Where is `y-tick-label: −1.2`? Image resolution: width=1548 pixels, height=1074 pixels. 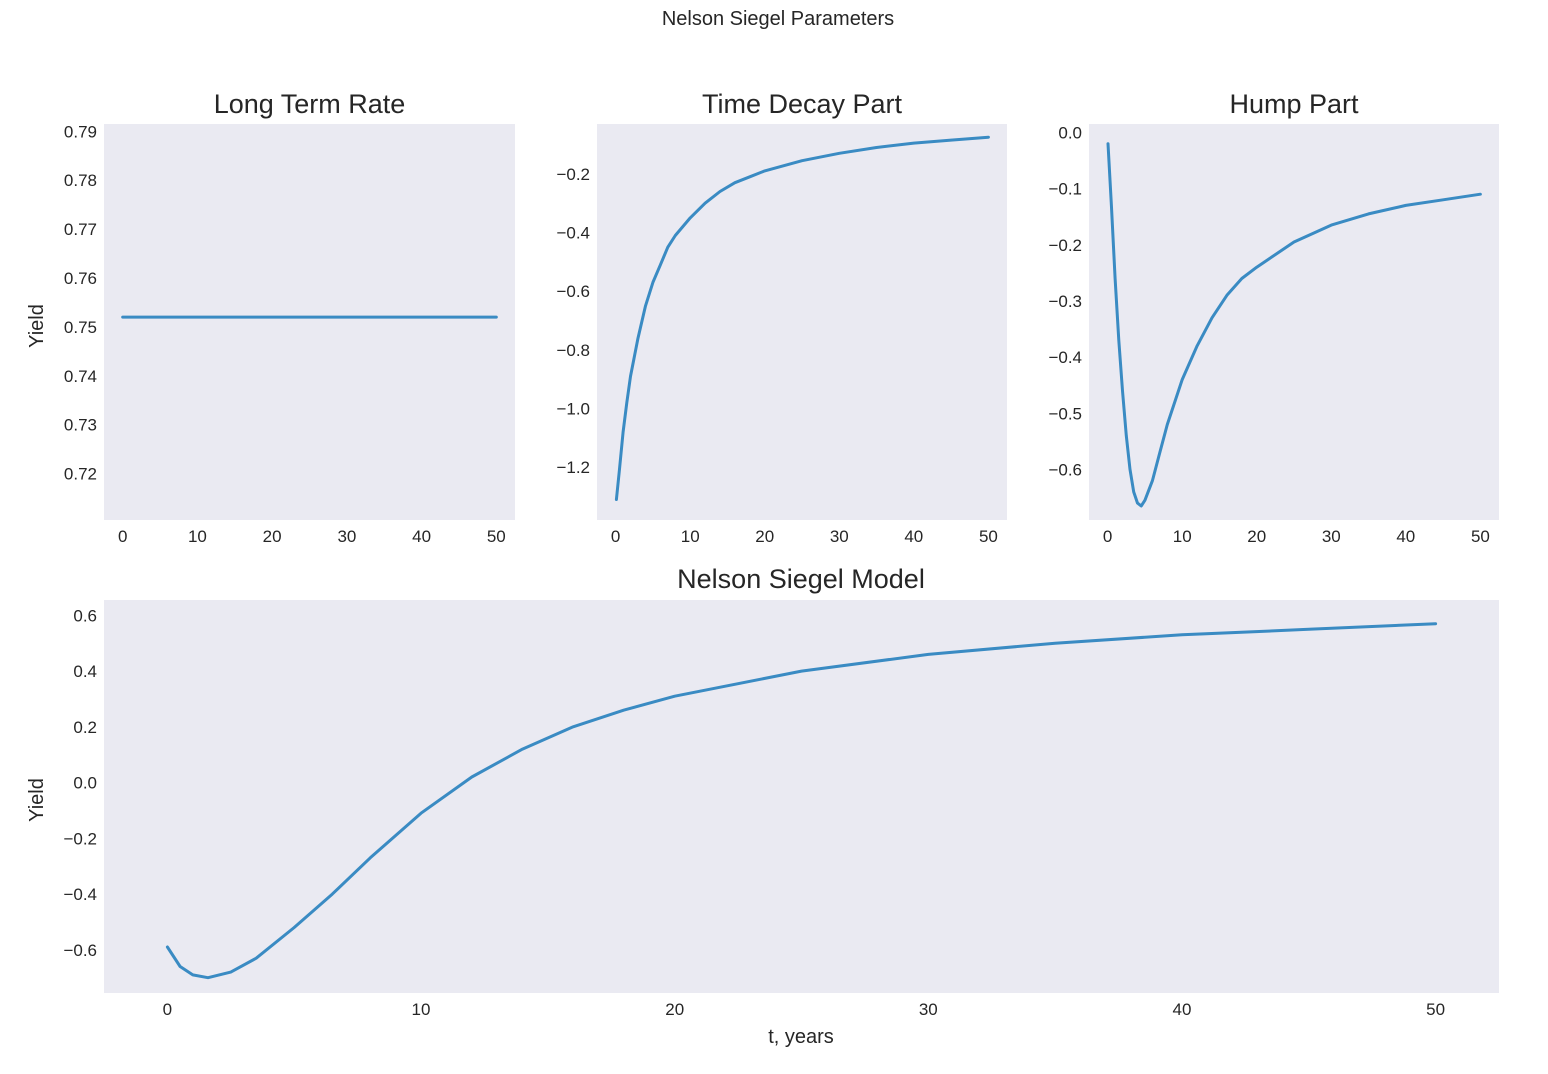
y-tick-label: −1.2 is located at coordinates (573, 467).